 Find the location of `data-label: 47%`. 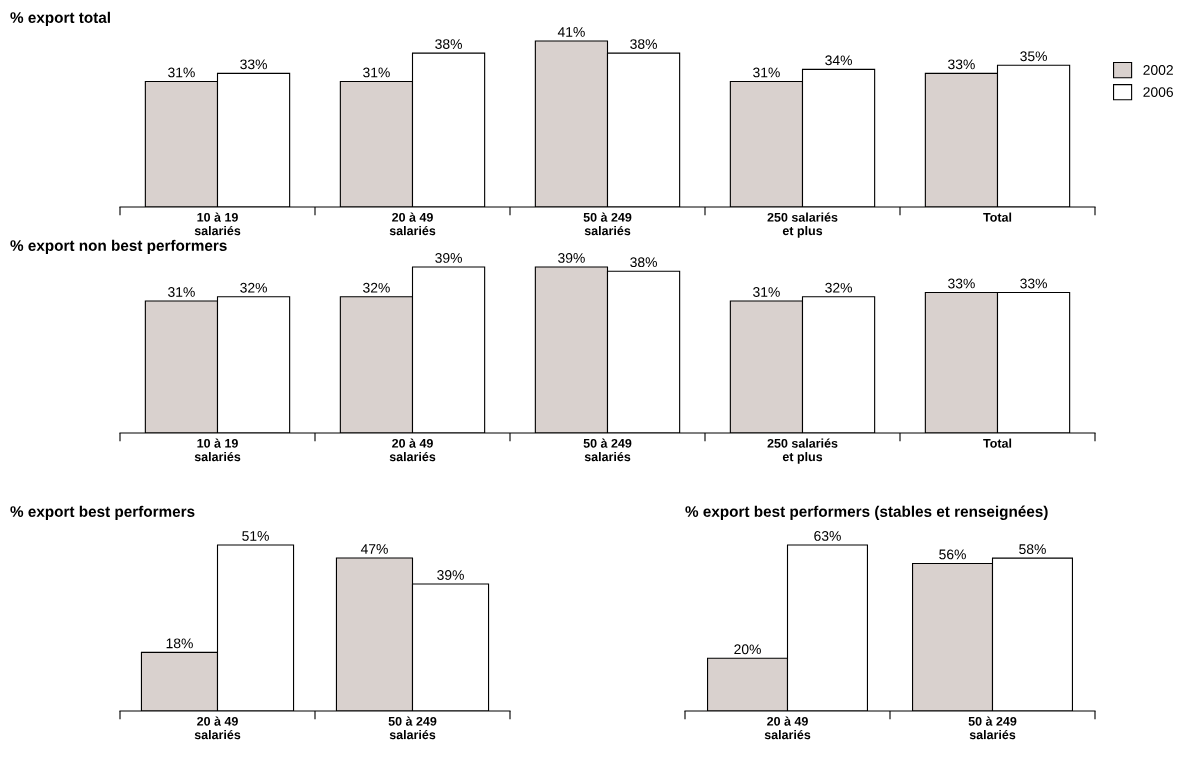

data-label: 47% is located at coordinates (374, 549).